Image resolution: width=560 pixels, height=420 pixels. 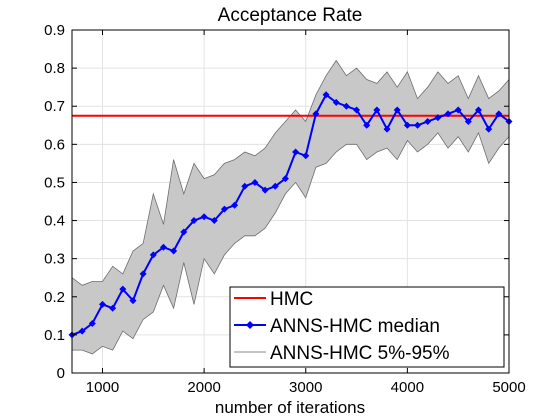 What do you see at coordinates (407, 387) in the screenshot?
I see `x-tick-label-3: 4000` at bounding box center [407, 387].